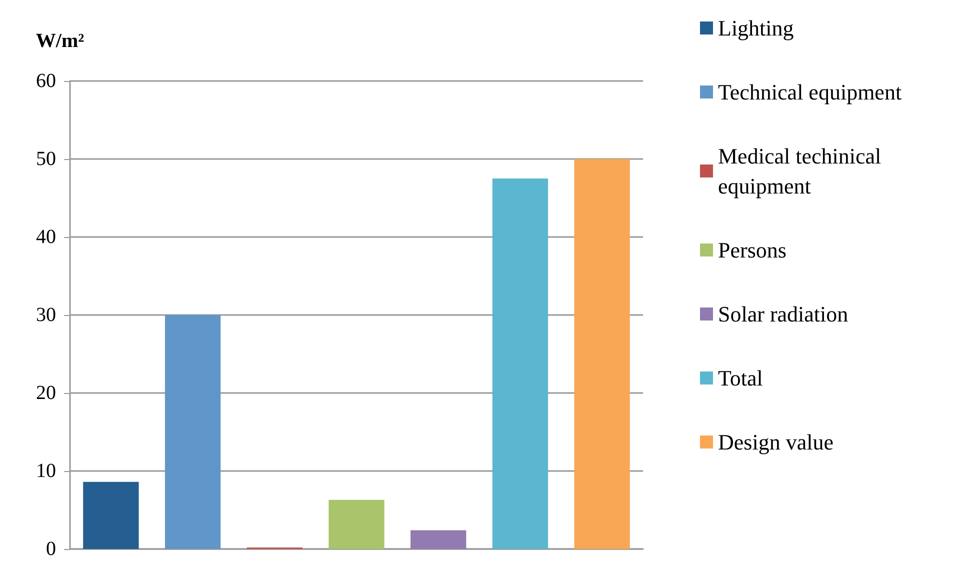  Describe the element at coordinates (46, 471) in the screenshot. I see `y-tick-label: 10` at that location.